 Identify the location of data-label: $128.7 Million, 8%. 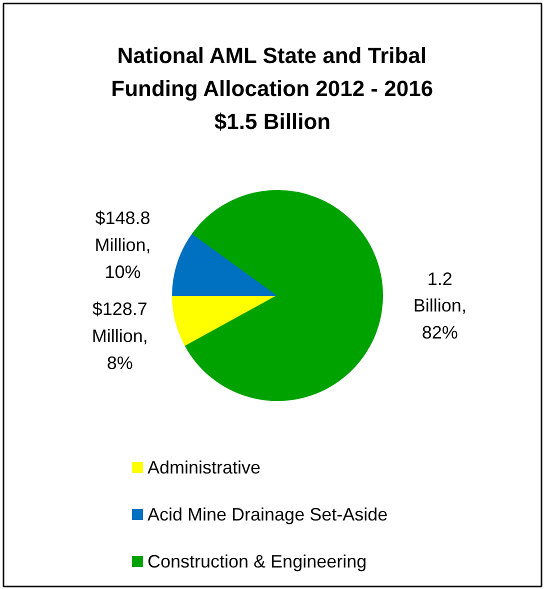
(120, 335).